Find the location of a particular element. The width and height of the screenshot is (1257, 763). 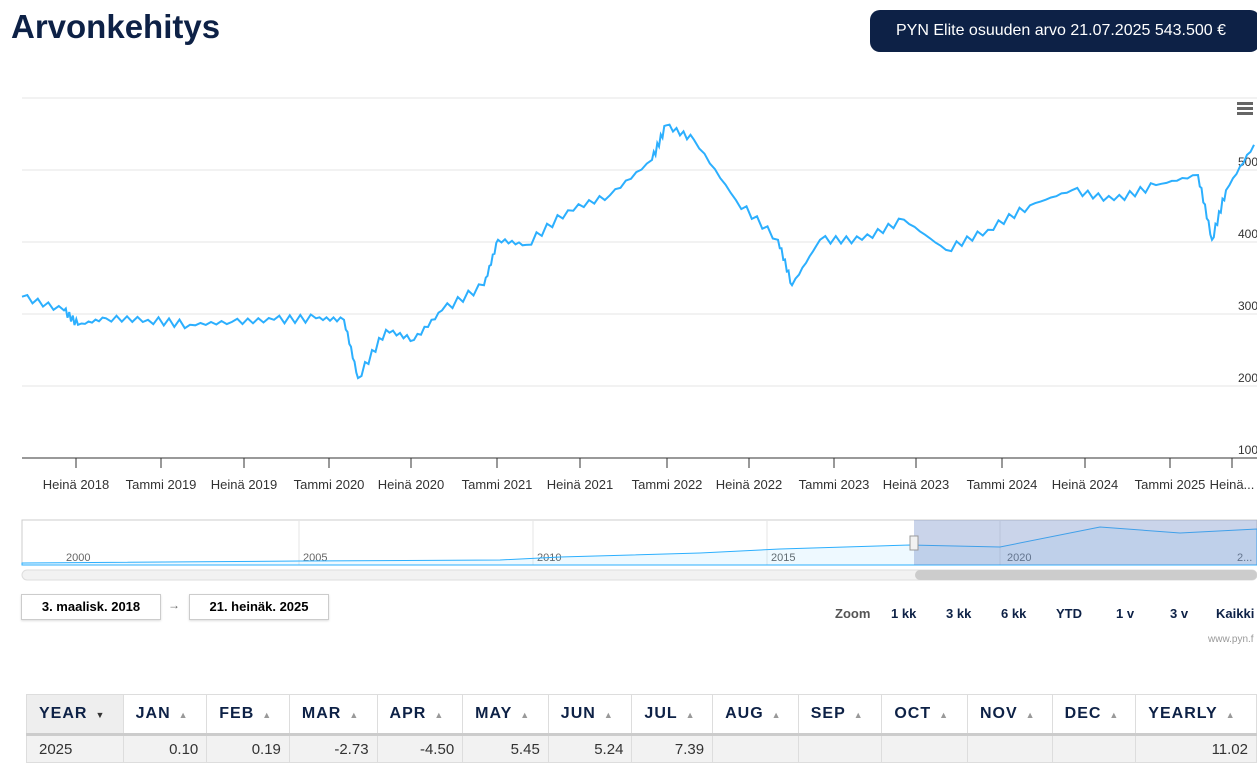

column-header-sep: SEP ▲ is located at coordinates (840, 715).